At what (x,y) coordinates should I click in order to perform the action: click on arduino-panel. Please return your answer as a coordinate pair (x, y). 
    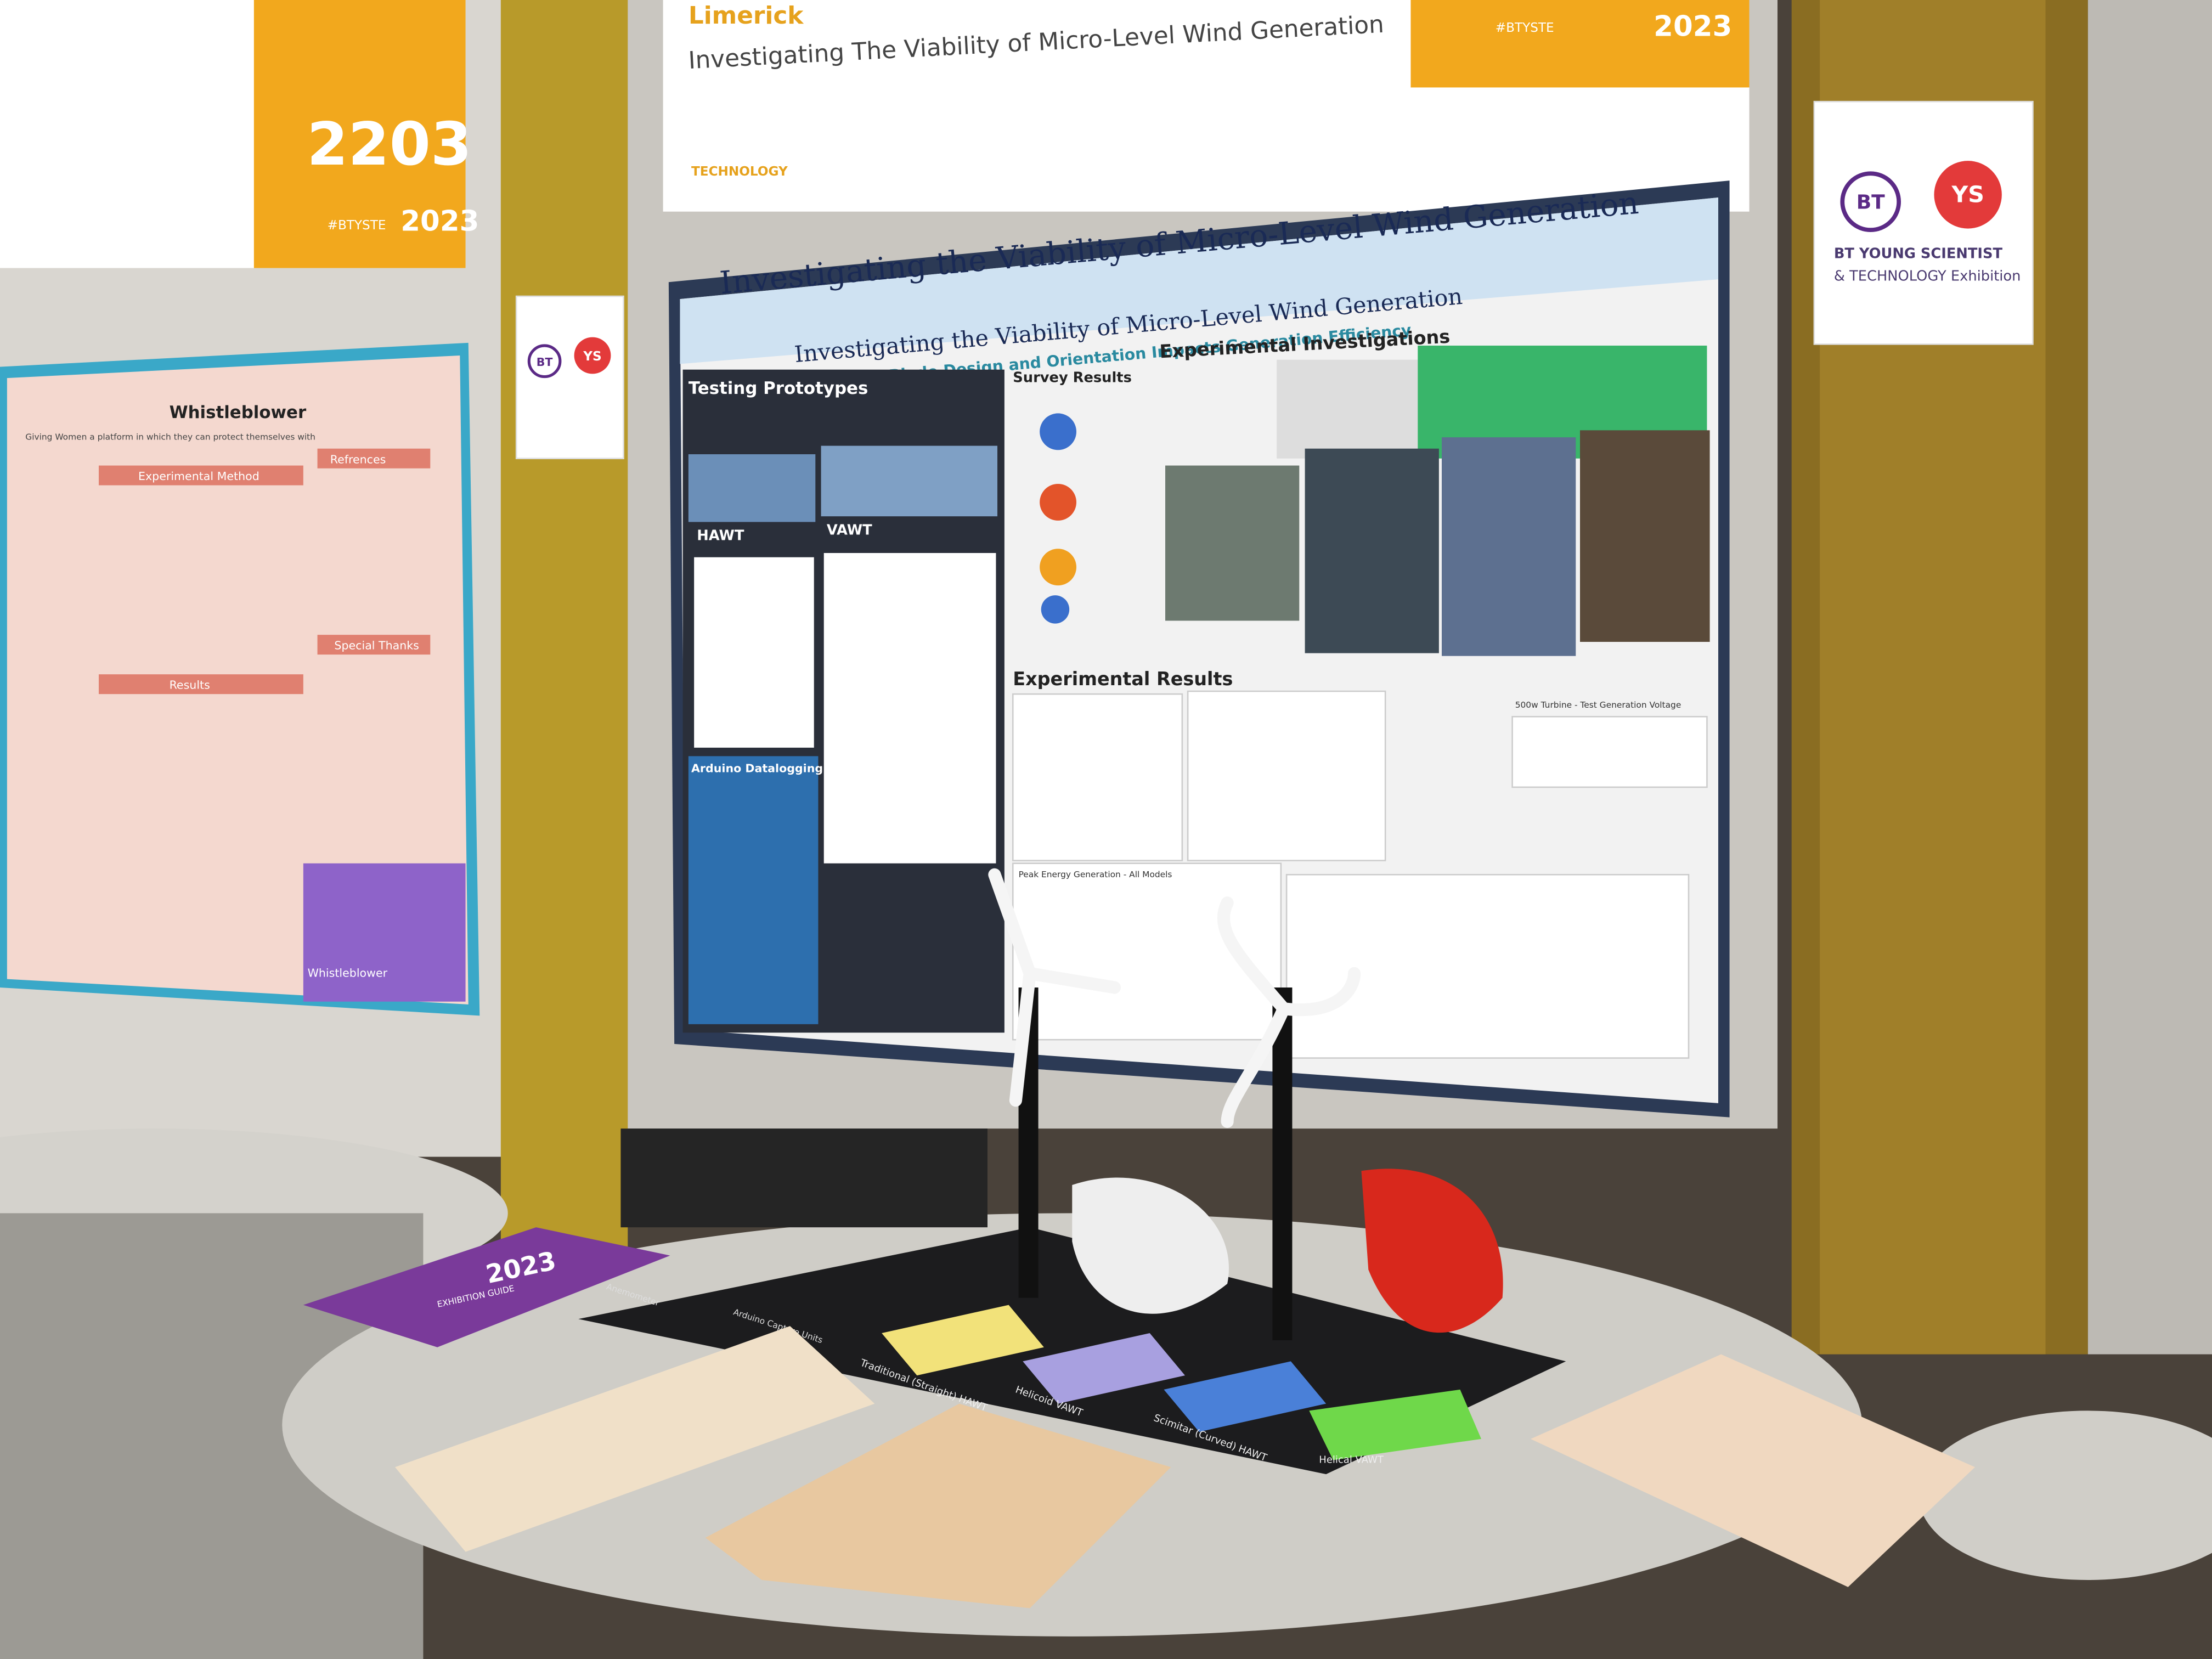
    Looking at the image, I should click on (754, 890).